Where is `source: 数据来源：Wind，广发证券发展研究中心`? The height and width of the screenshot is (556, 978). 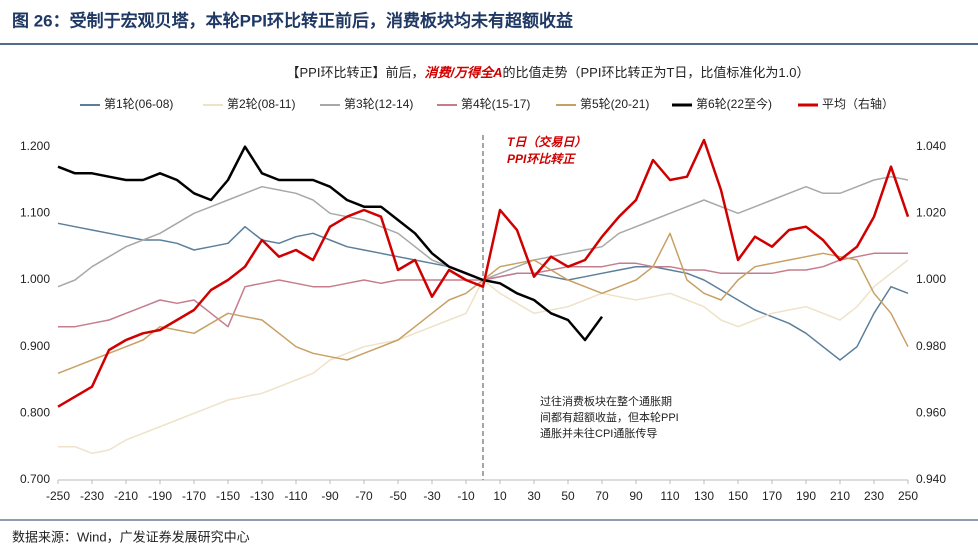 source: 数据来源：Wind，广发证券发展研究中心 is located at coordinates (131, 536).